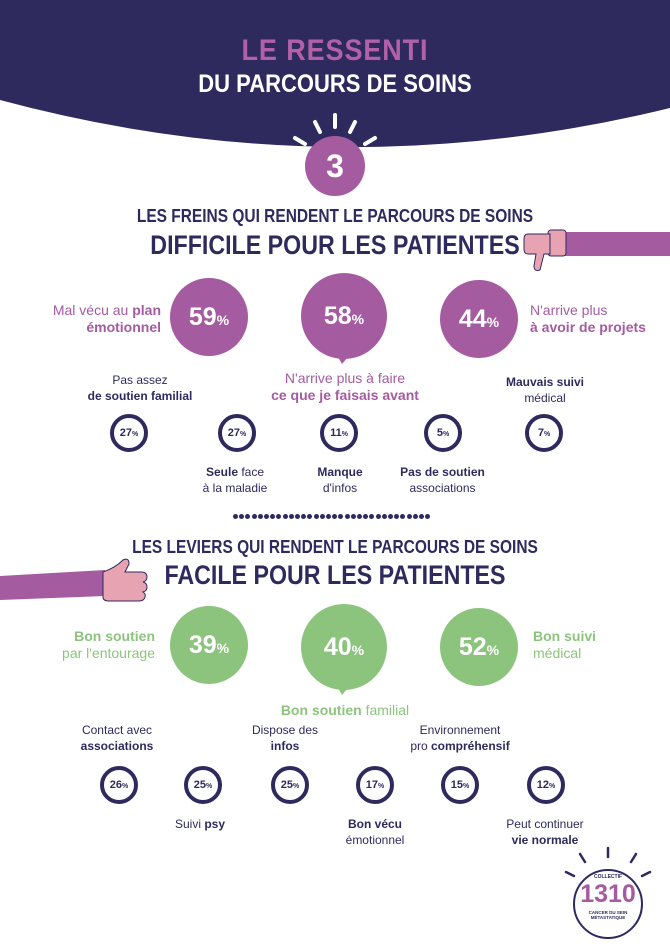 This screenshot has width=670, height=949. I want to click on page-title-line2: DU PARCOURS DE SOINS, so click(335, 84).